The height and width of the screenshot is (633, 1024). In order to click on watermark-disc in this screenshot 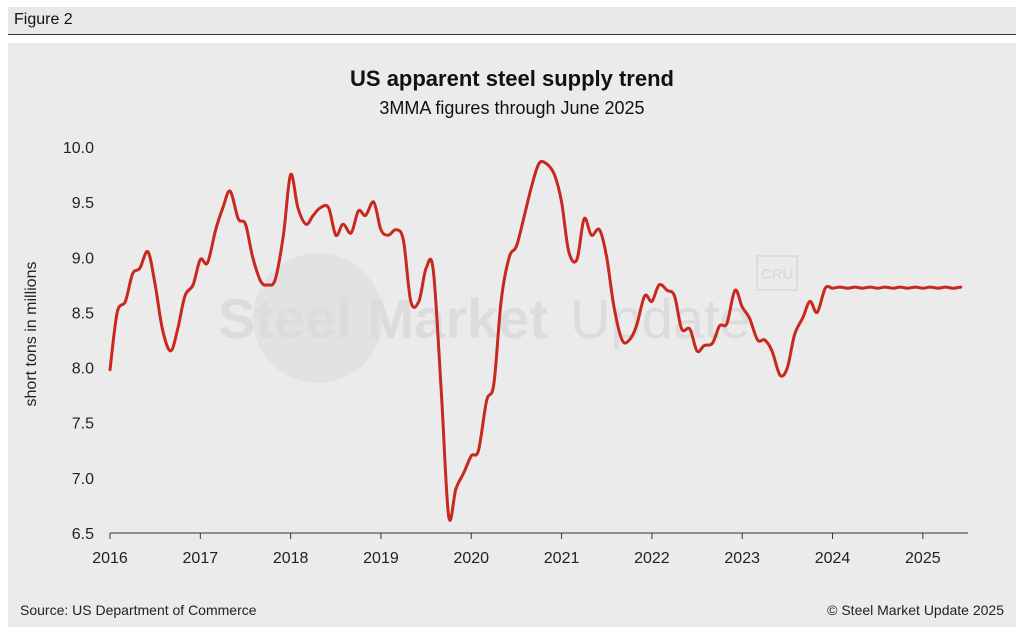, I will do `click(318, 318)`.